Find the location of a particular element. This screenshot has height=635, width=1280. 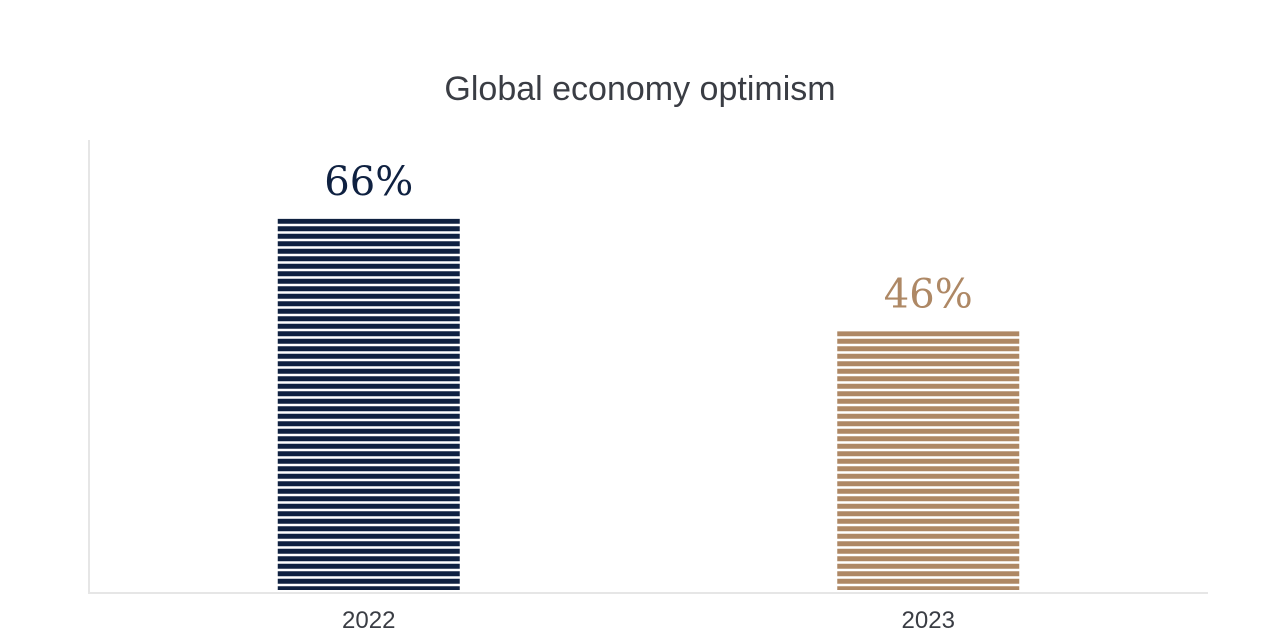

x-tick-label-2022: 2022 is located at coordinates (368, 620).